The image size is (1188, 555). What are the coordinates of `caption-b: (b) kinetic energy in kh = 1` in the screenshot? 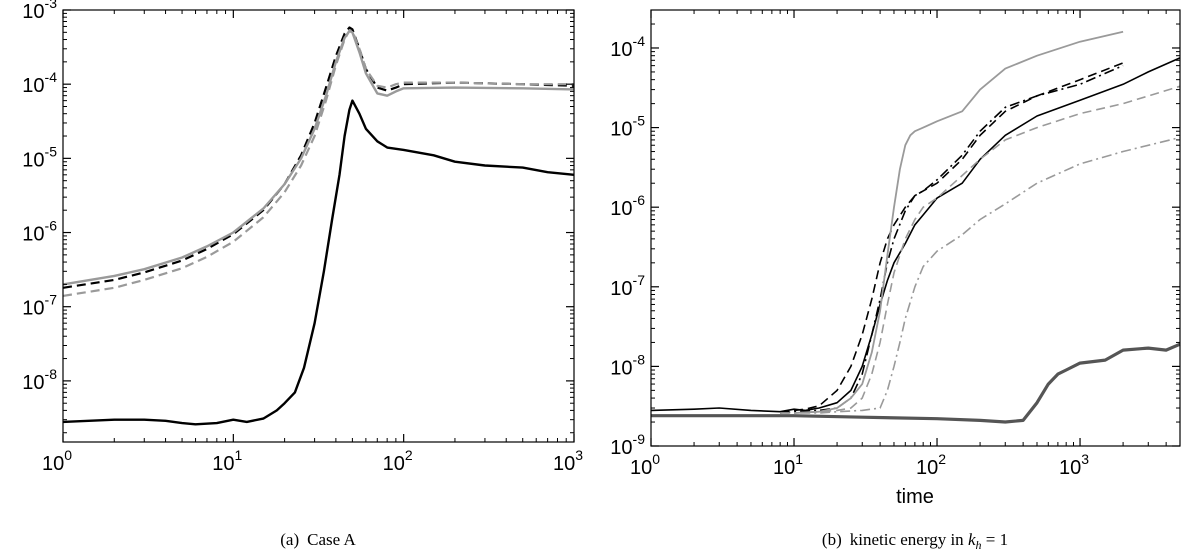 It's located at (915, 541).